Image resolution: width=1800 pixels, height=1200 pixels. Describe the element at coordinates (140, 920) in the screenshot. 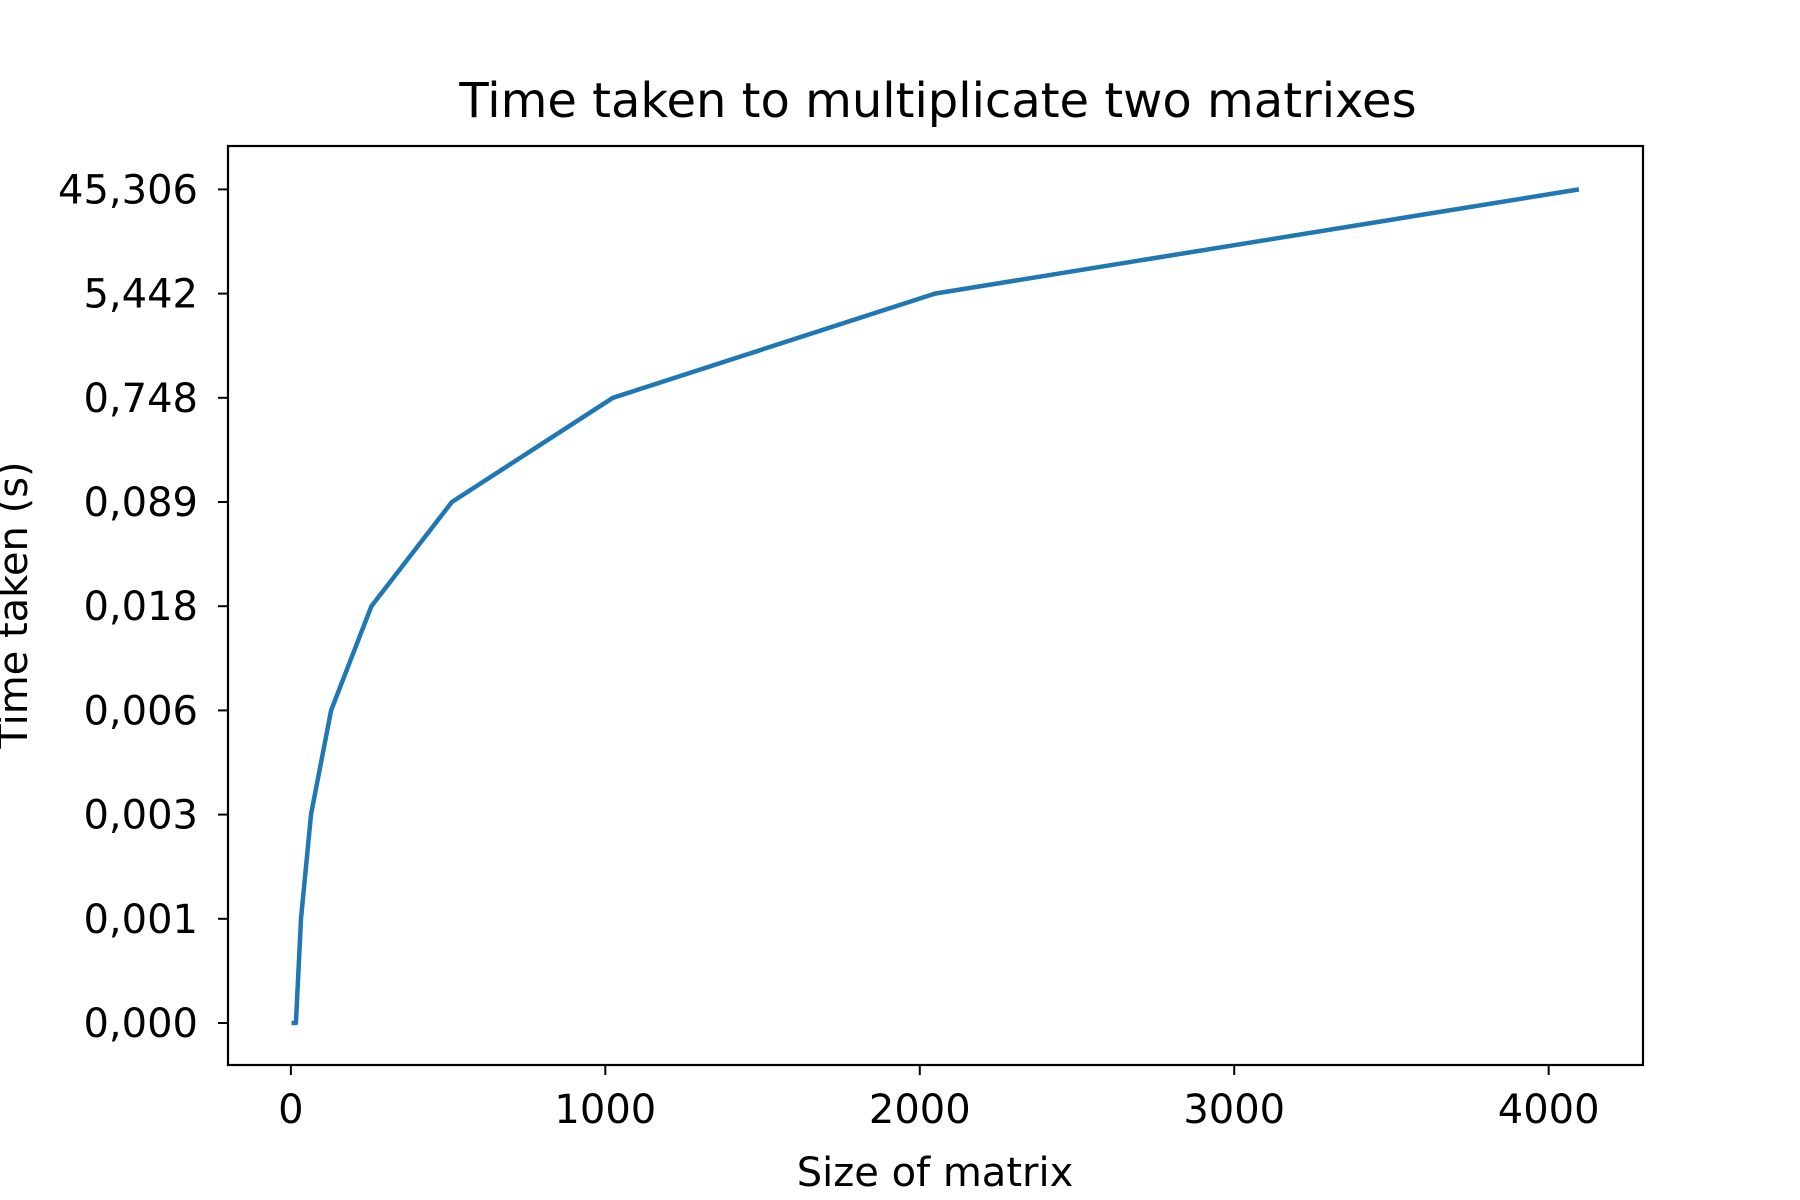

I see `y-tick-label: 0,001` at that location.